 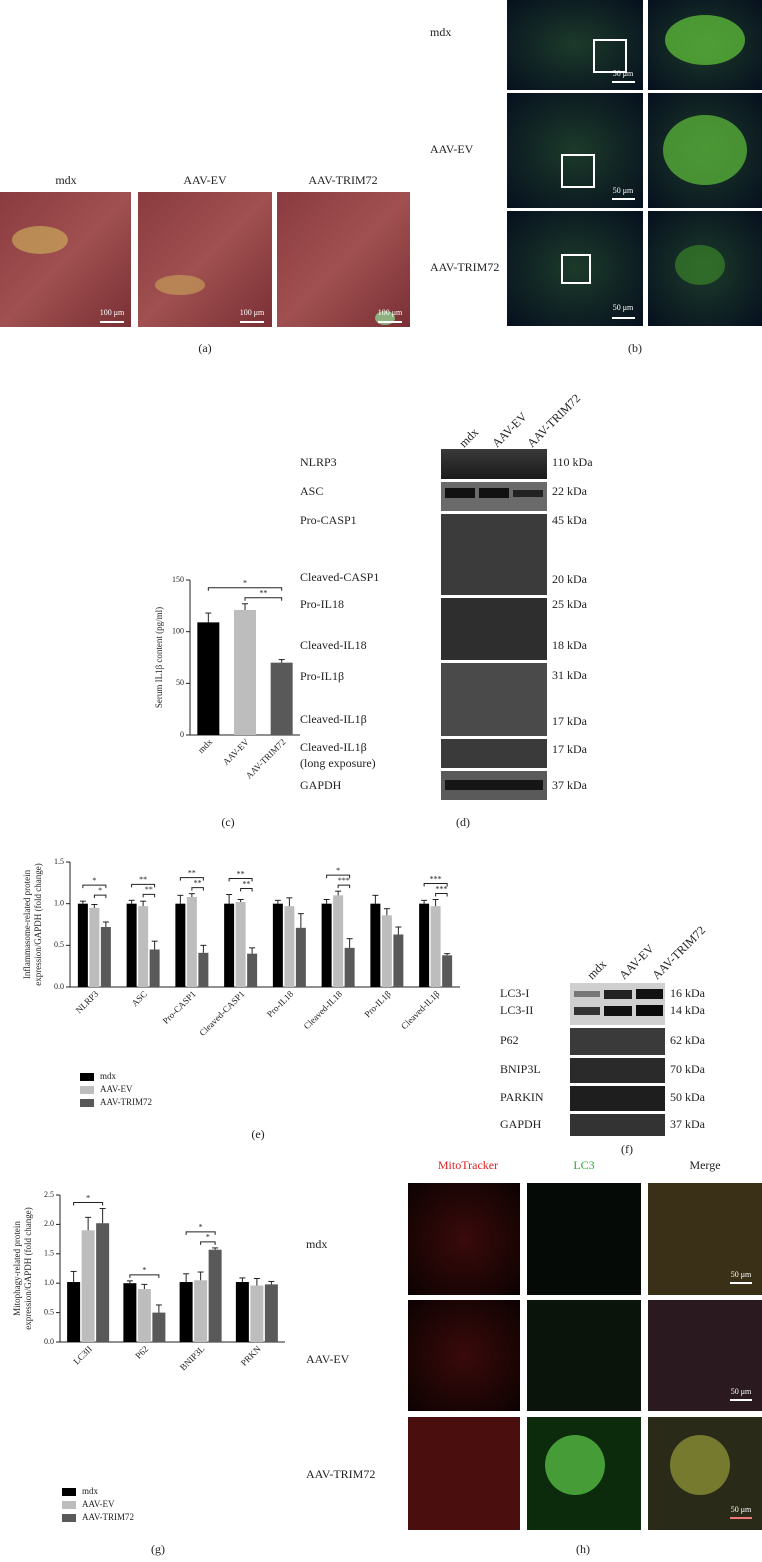 What do you see at coordinates (178, 630) in the screenshot?
I see `y-tick-label: 100` at bounding box center [178, 630].